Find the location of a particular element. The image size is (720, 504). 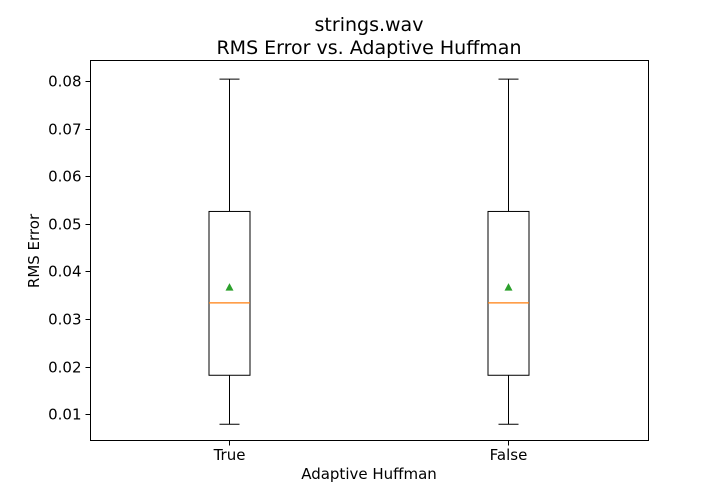

x-tick-label: True is located at coordinates (229, 455).